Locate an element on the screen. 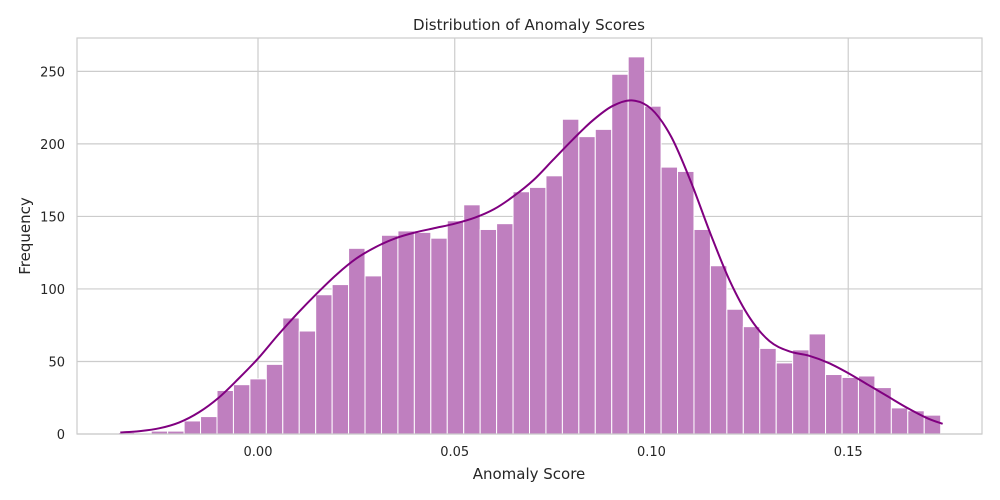 This screenshot has height=500, width=1000. y-tick-label: 200 is located at coordinates (52, 145).